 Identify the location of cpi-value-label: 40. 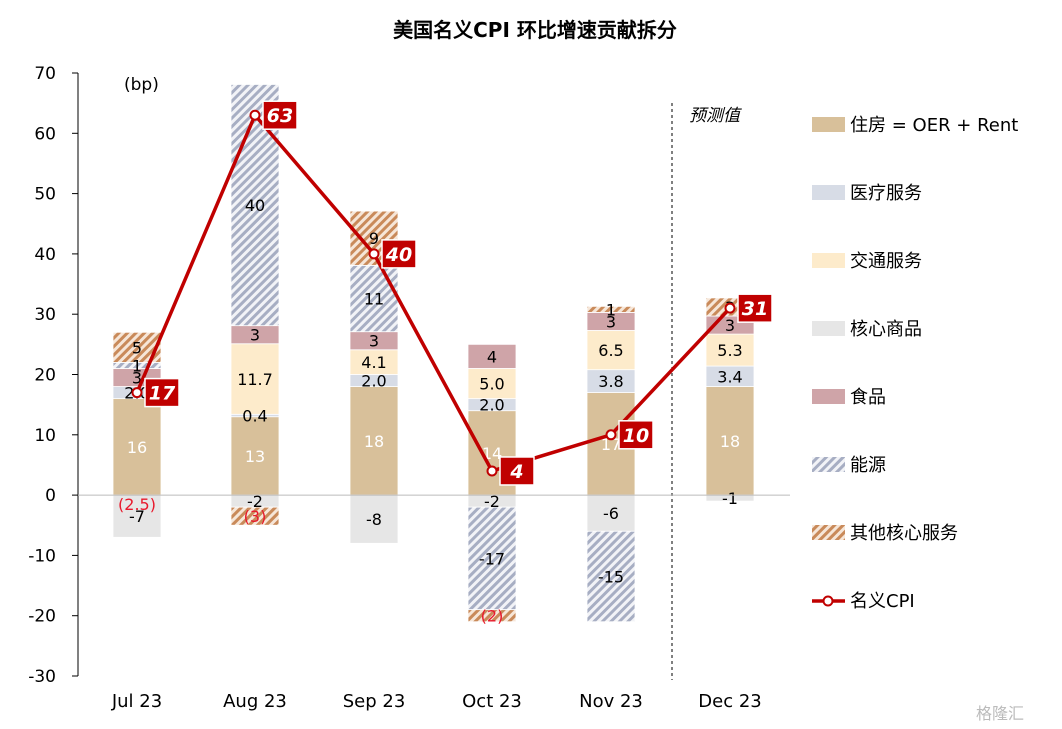
(398, 255).